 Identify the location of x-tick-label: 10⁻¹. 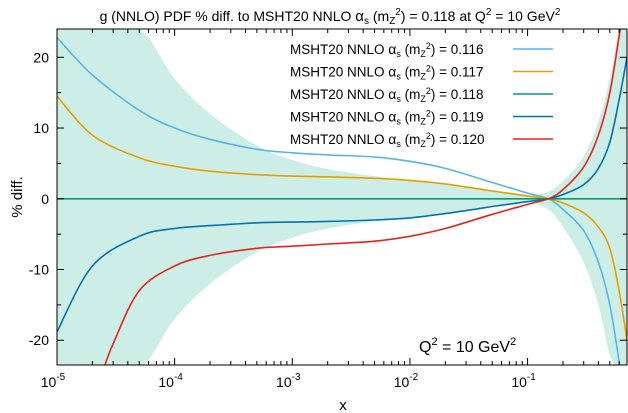
(523, 381).